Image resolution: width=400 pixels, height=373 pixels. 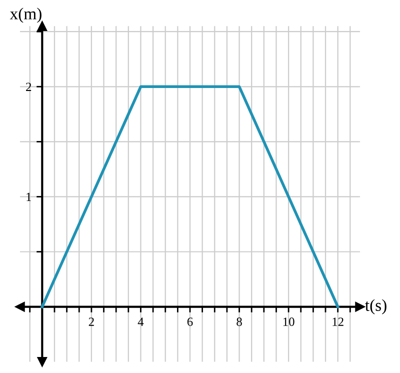 I want to click on x-tick-label: 2, so click(x=91, y=322).